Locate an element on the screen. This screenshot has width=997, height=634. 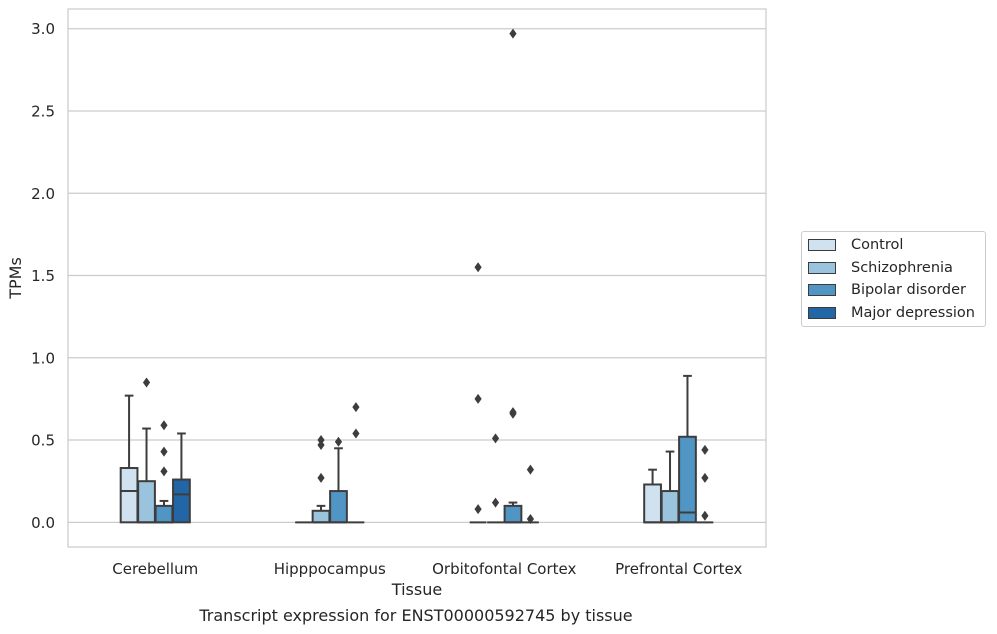
y-tick-label: 2.0 is located at coordinates (43, 194).